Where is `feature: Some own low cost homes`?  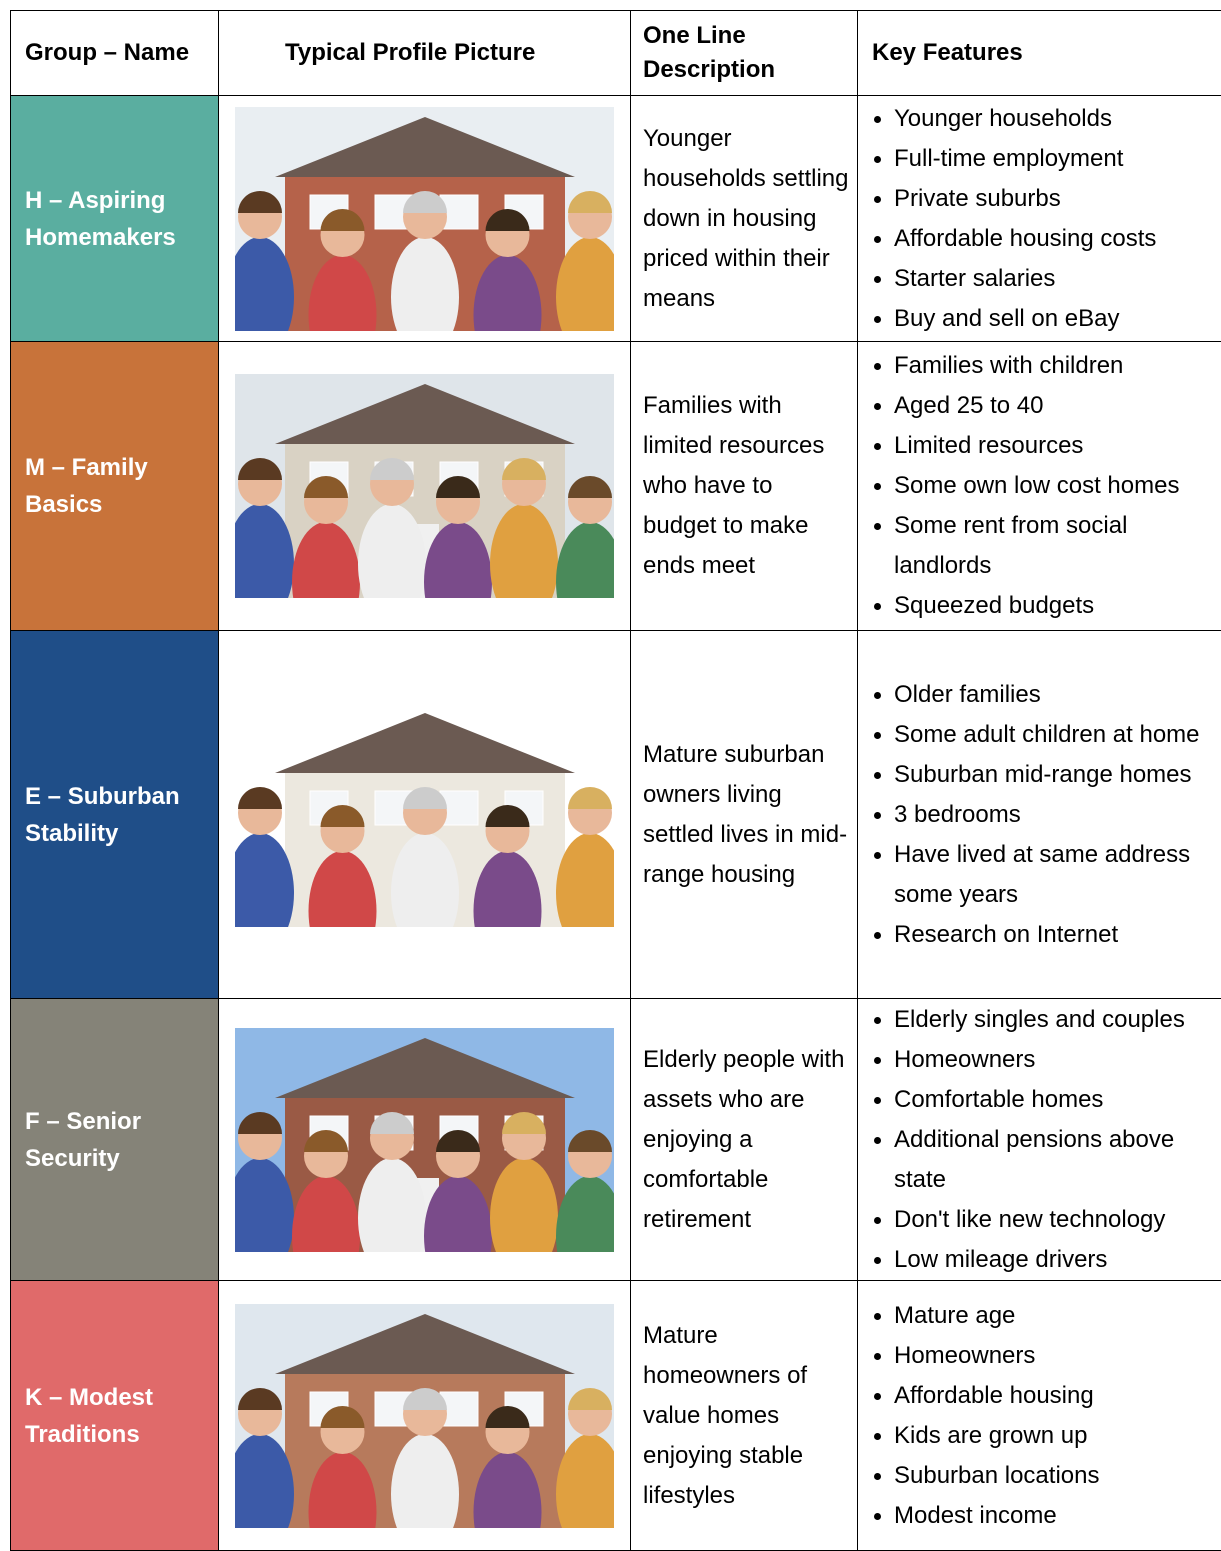 feature: Some own low cost homes is located at coordinates (1040, 486).